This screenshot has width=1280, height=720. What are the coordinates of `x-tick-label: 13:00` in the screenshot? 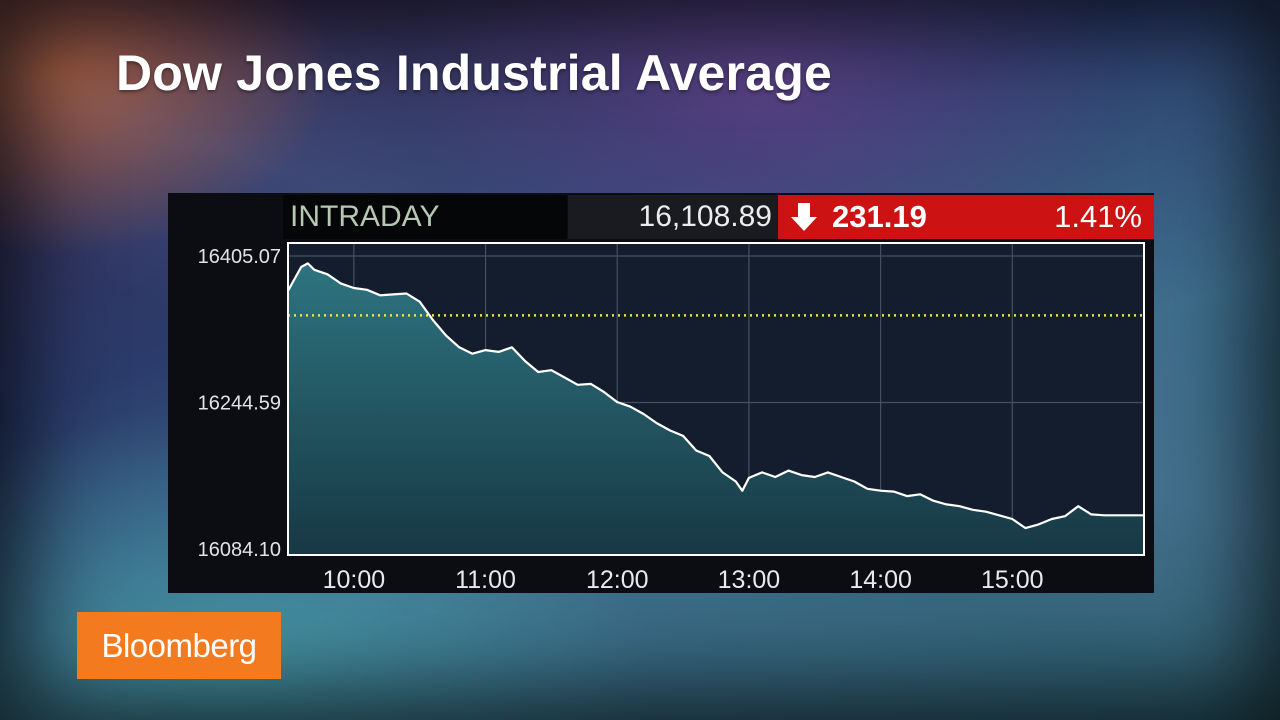 It's located at (749, 579).